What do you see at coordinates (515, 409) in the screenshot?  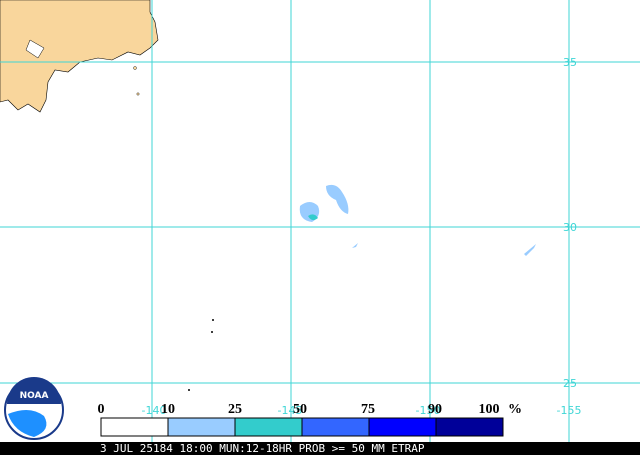 I see `legend-unit: %` at bounding box center [515, 409].